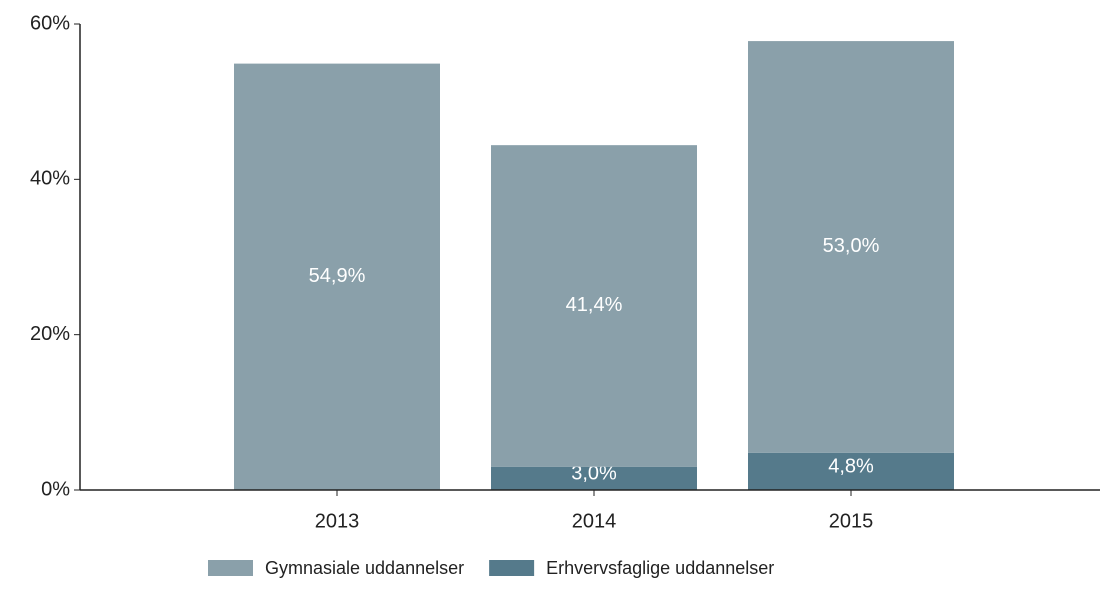 Image resolution: width=1100 pixels, height=605 pixels. What do you see at coordinates (851, 521) in the screenshot?
I see `x-tick-label: 2015` at bounding box center [851, 521].